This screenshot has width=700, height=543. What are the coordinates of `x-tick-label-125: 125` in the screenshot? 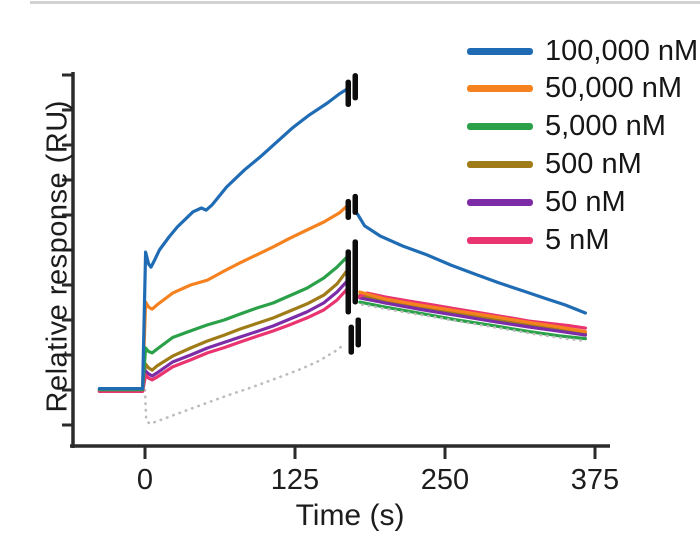 It's located at (295, 480).